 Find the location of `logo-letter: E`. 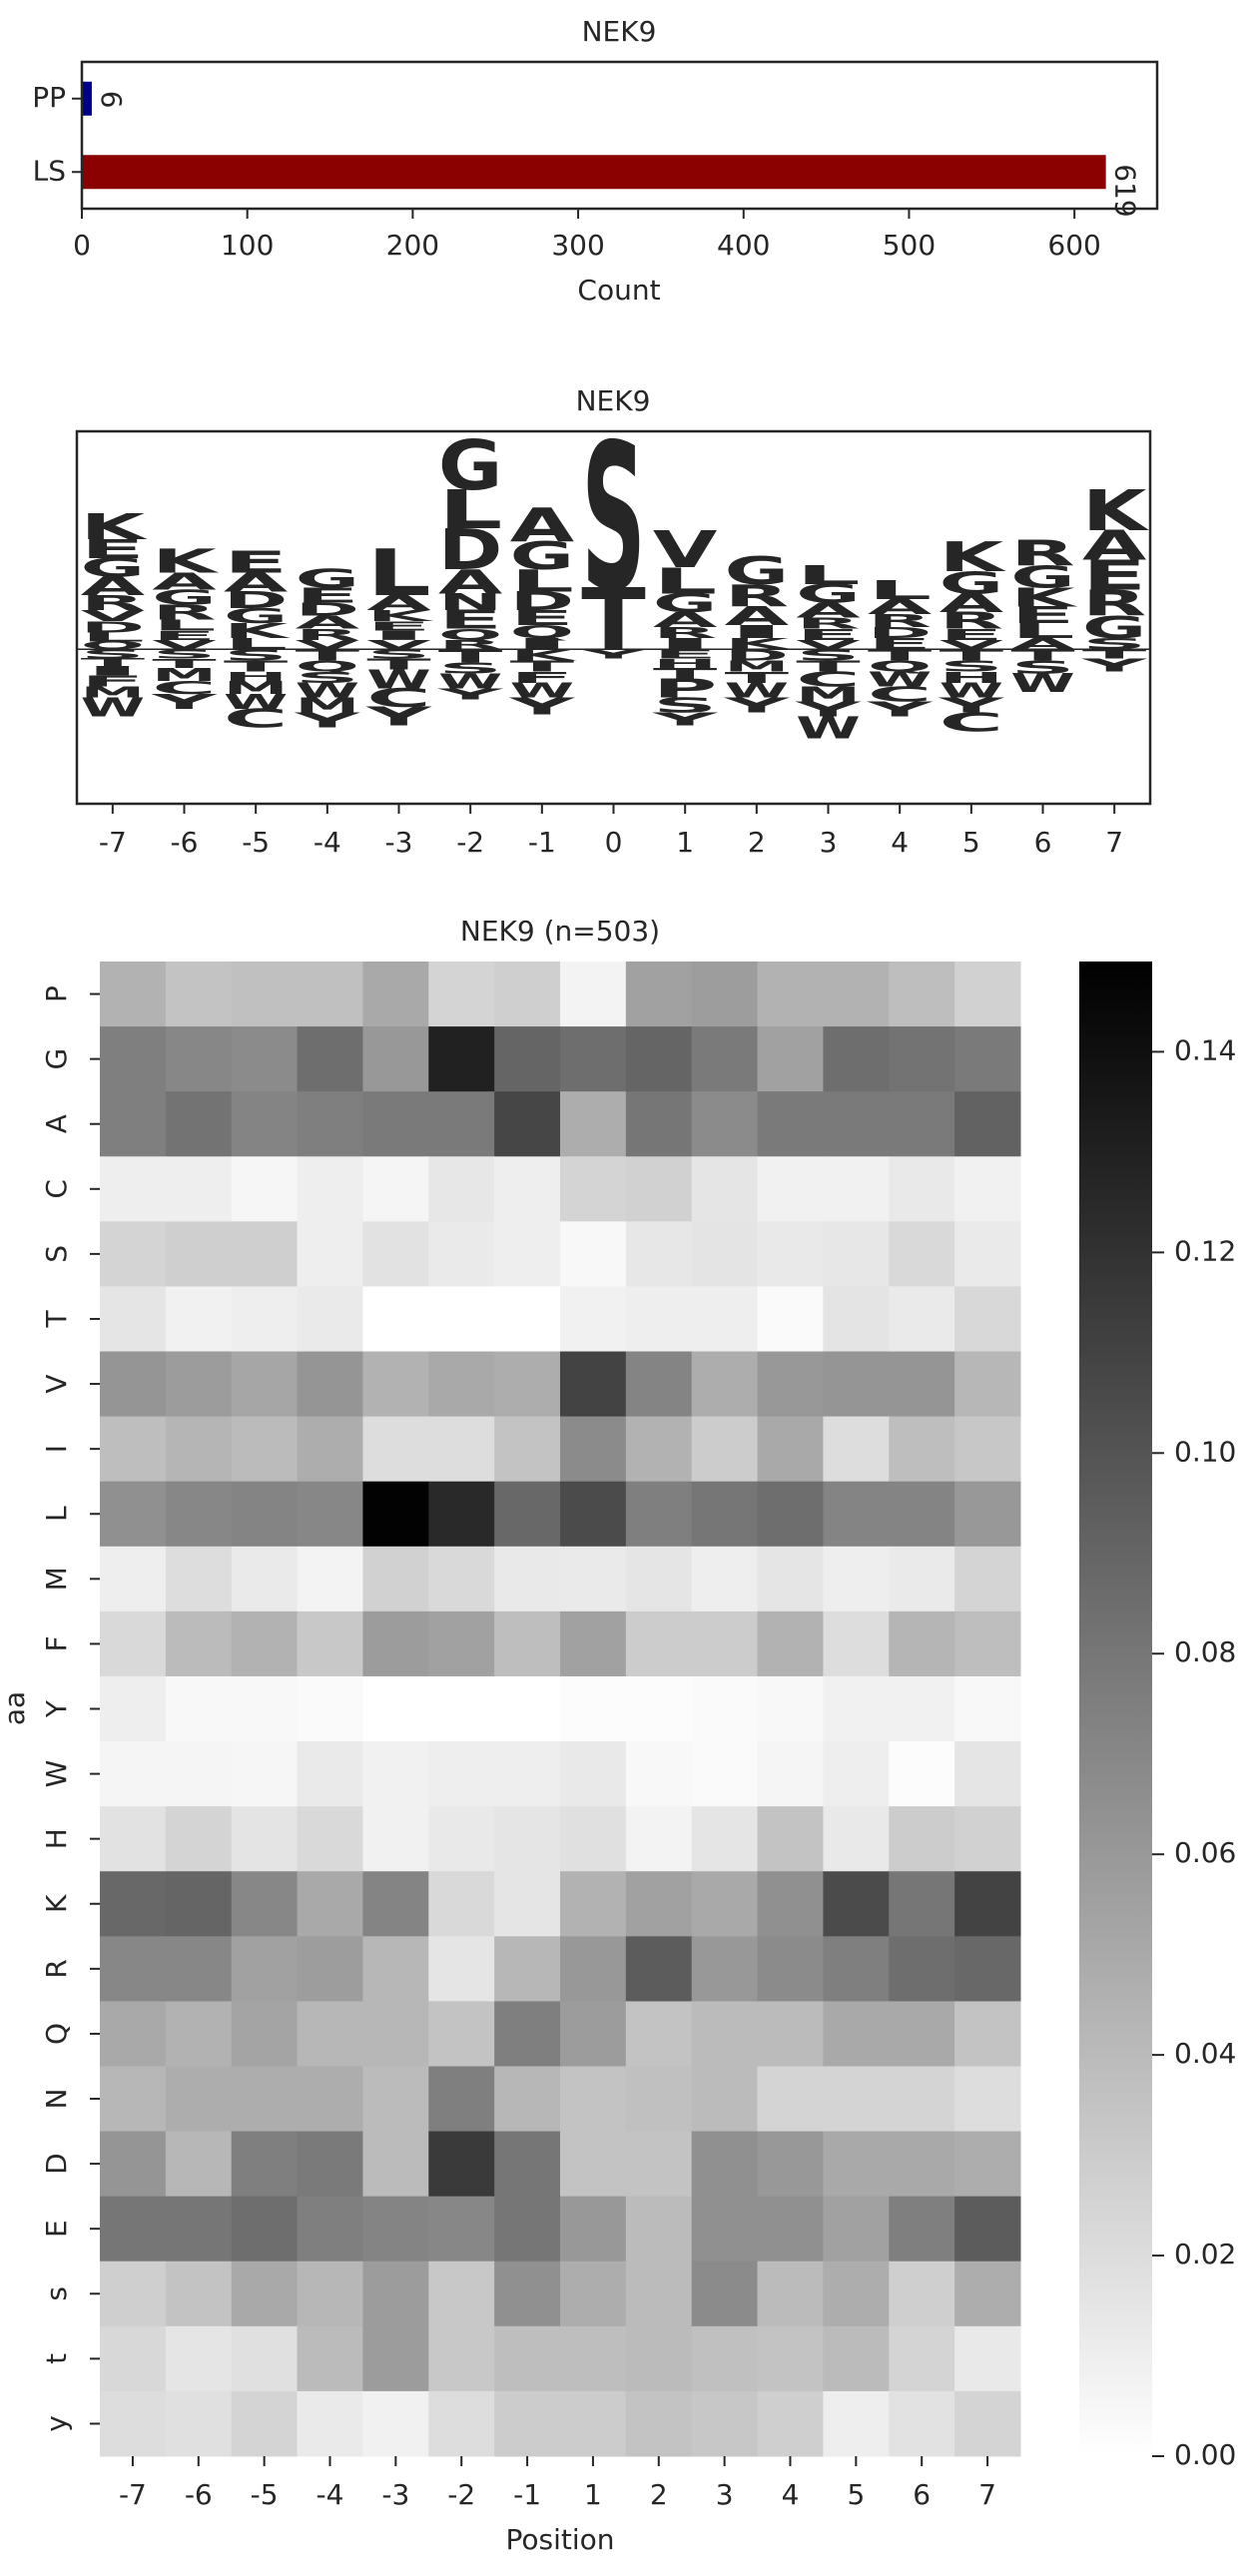

logo-letter: E is located at coordinates (1042, 616).